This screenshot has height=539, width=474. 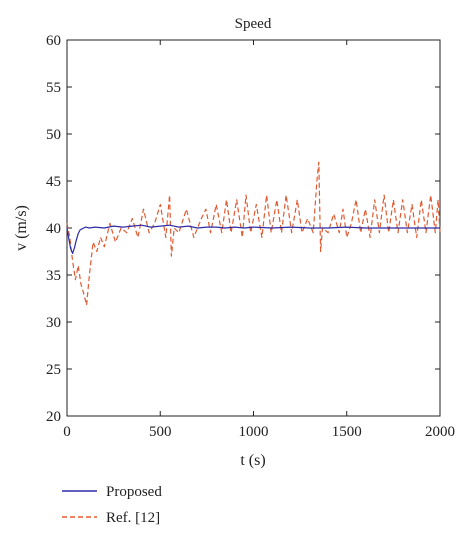 What do you see at coordinates (53, 88) in the screenshot?
I see `y-tick-label: 55` at bounding box center [53, 88].